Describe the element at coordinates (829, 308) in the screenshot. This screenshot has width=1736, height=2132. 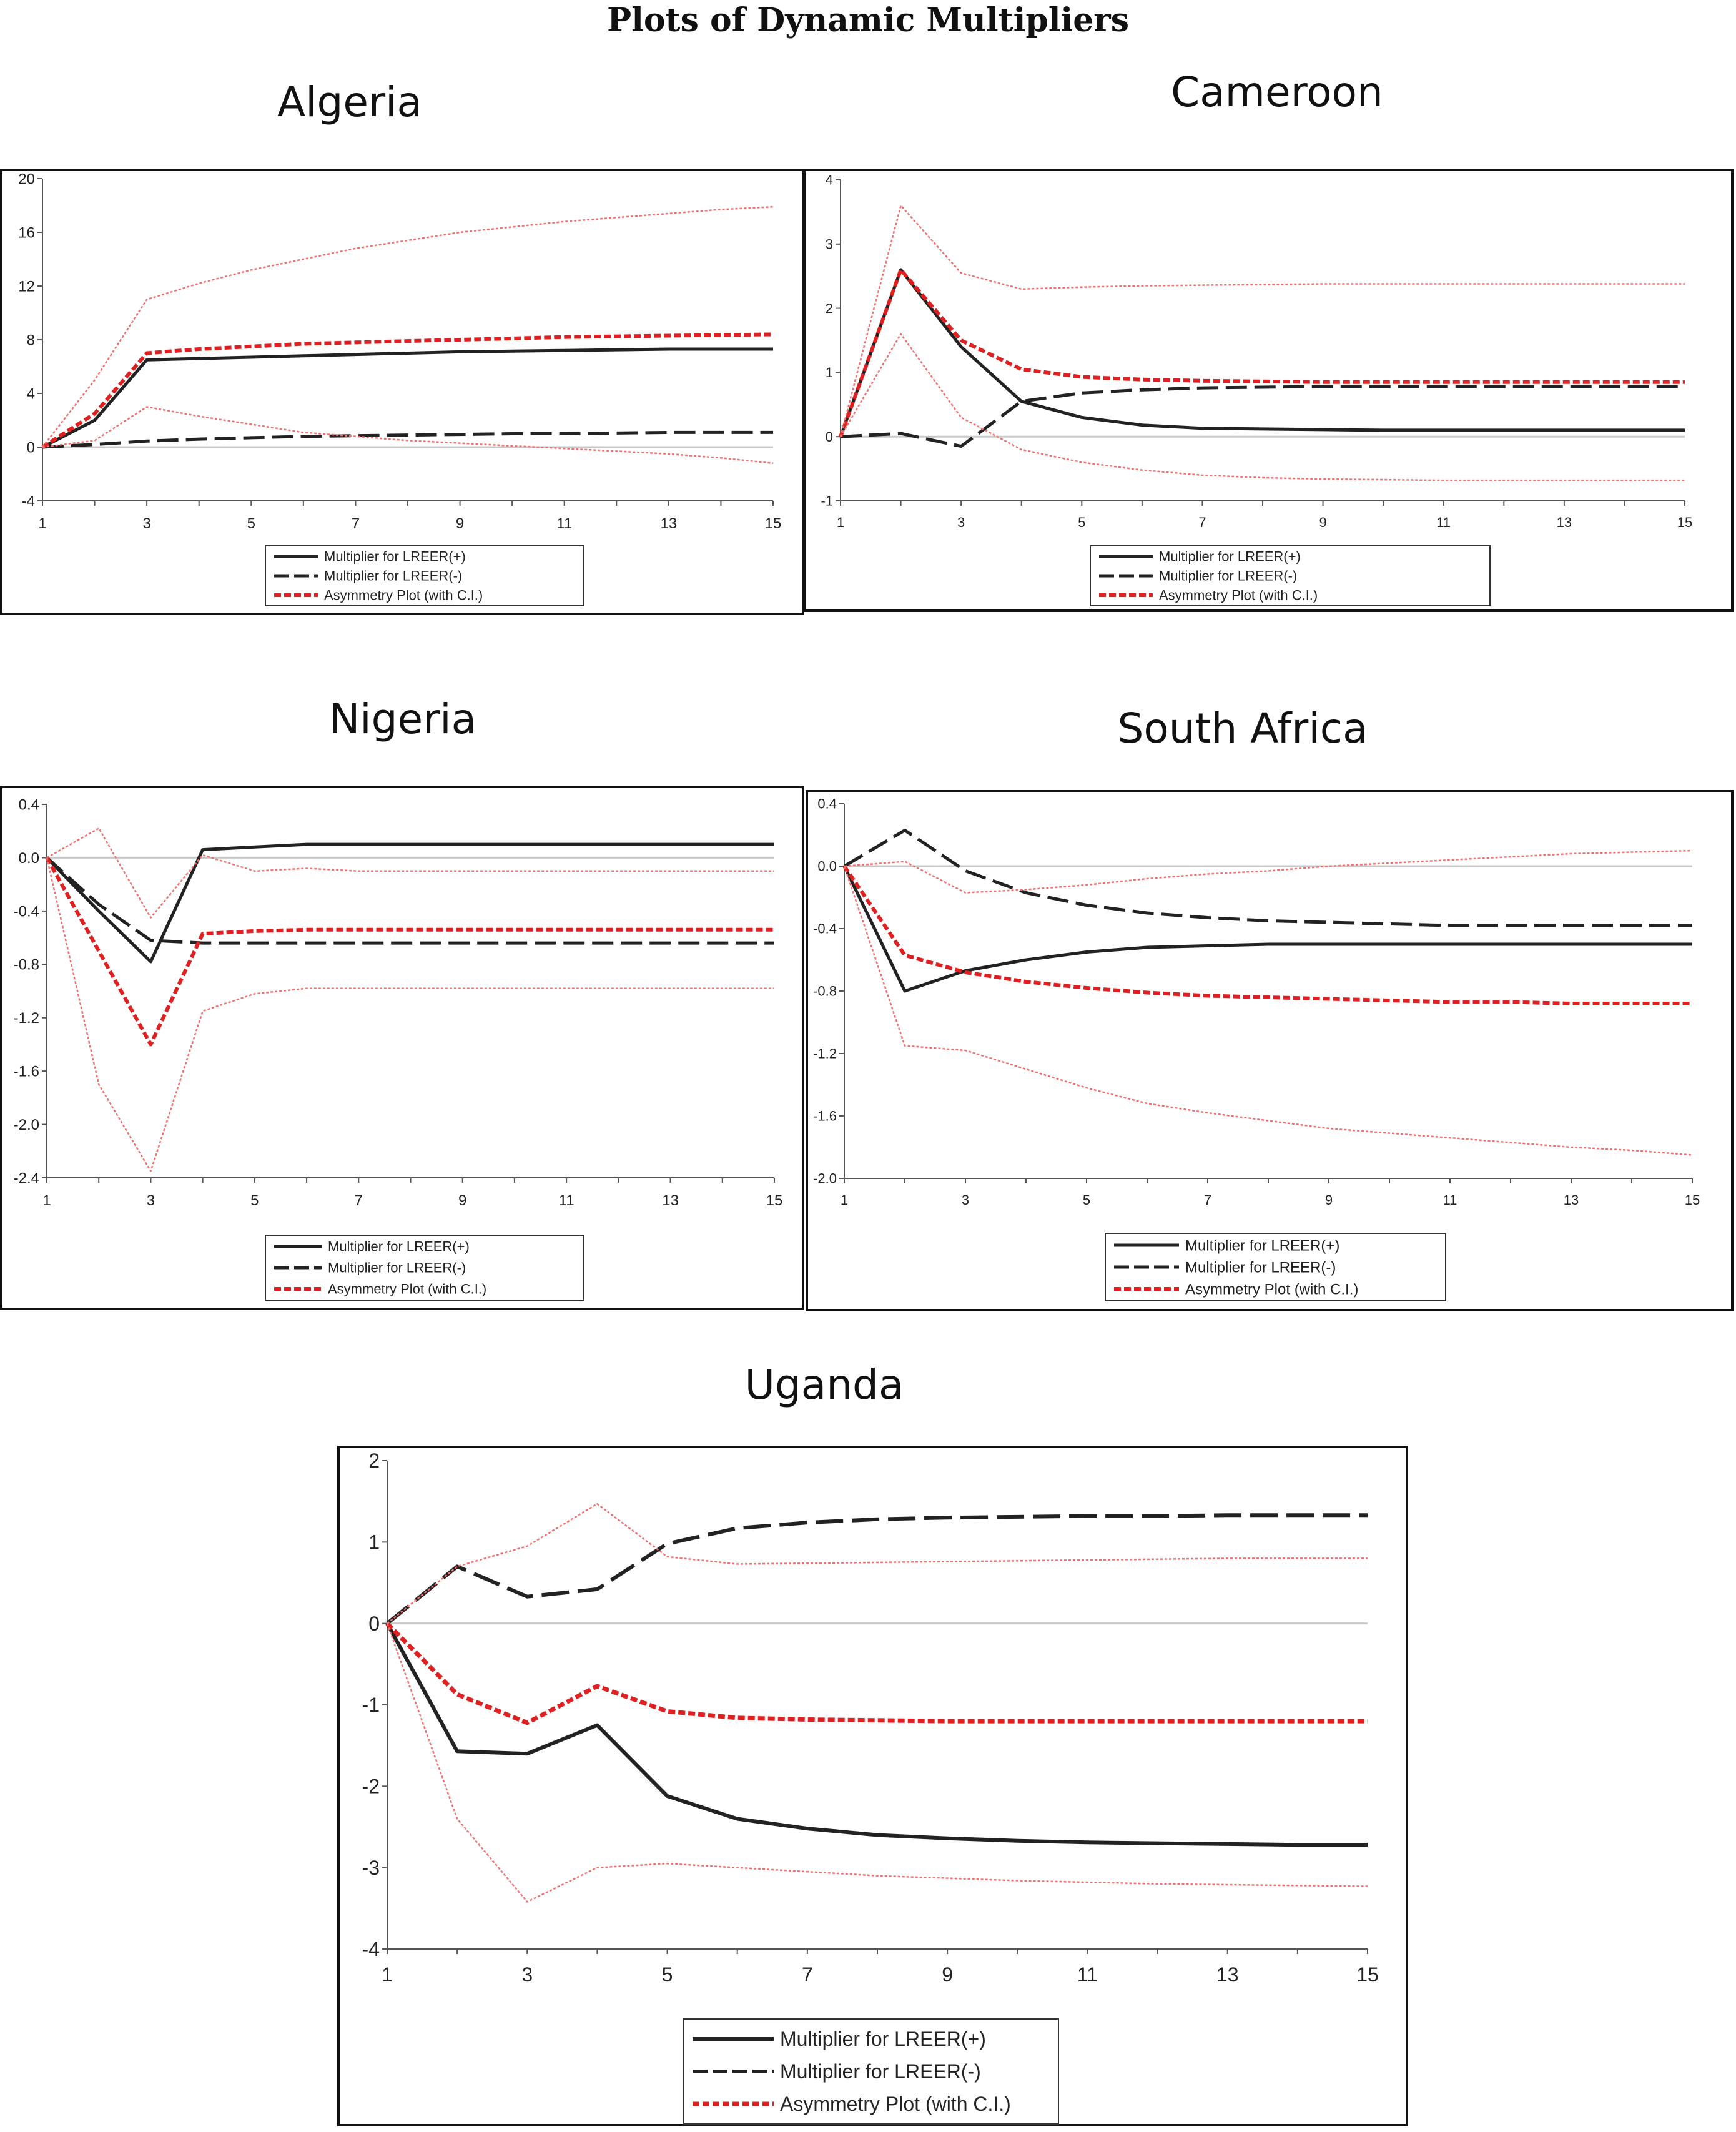
I see `cameroon-y-tick-label: 2` at that location.